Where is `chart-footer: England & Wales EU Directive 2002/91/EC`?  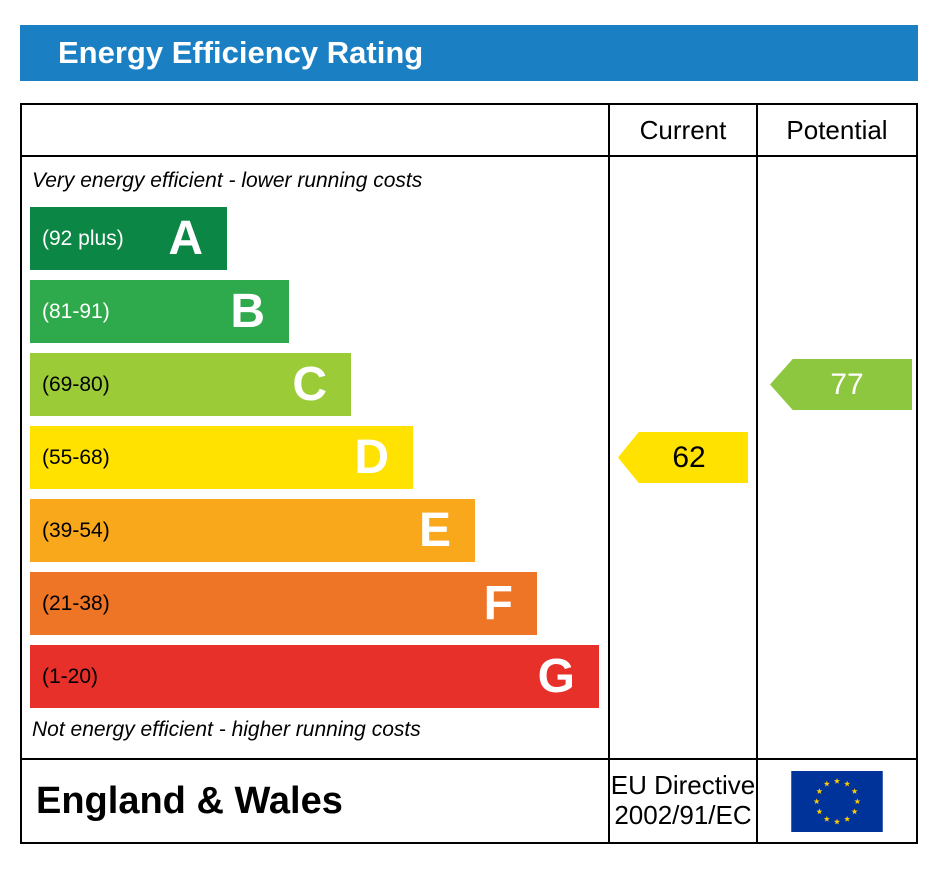 chart-footer: England & Wales EU Directive 2002/91/EC is located at coordinates (469, 800).